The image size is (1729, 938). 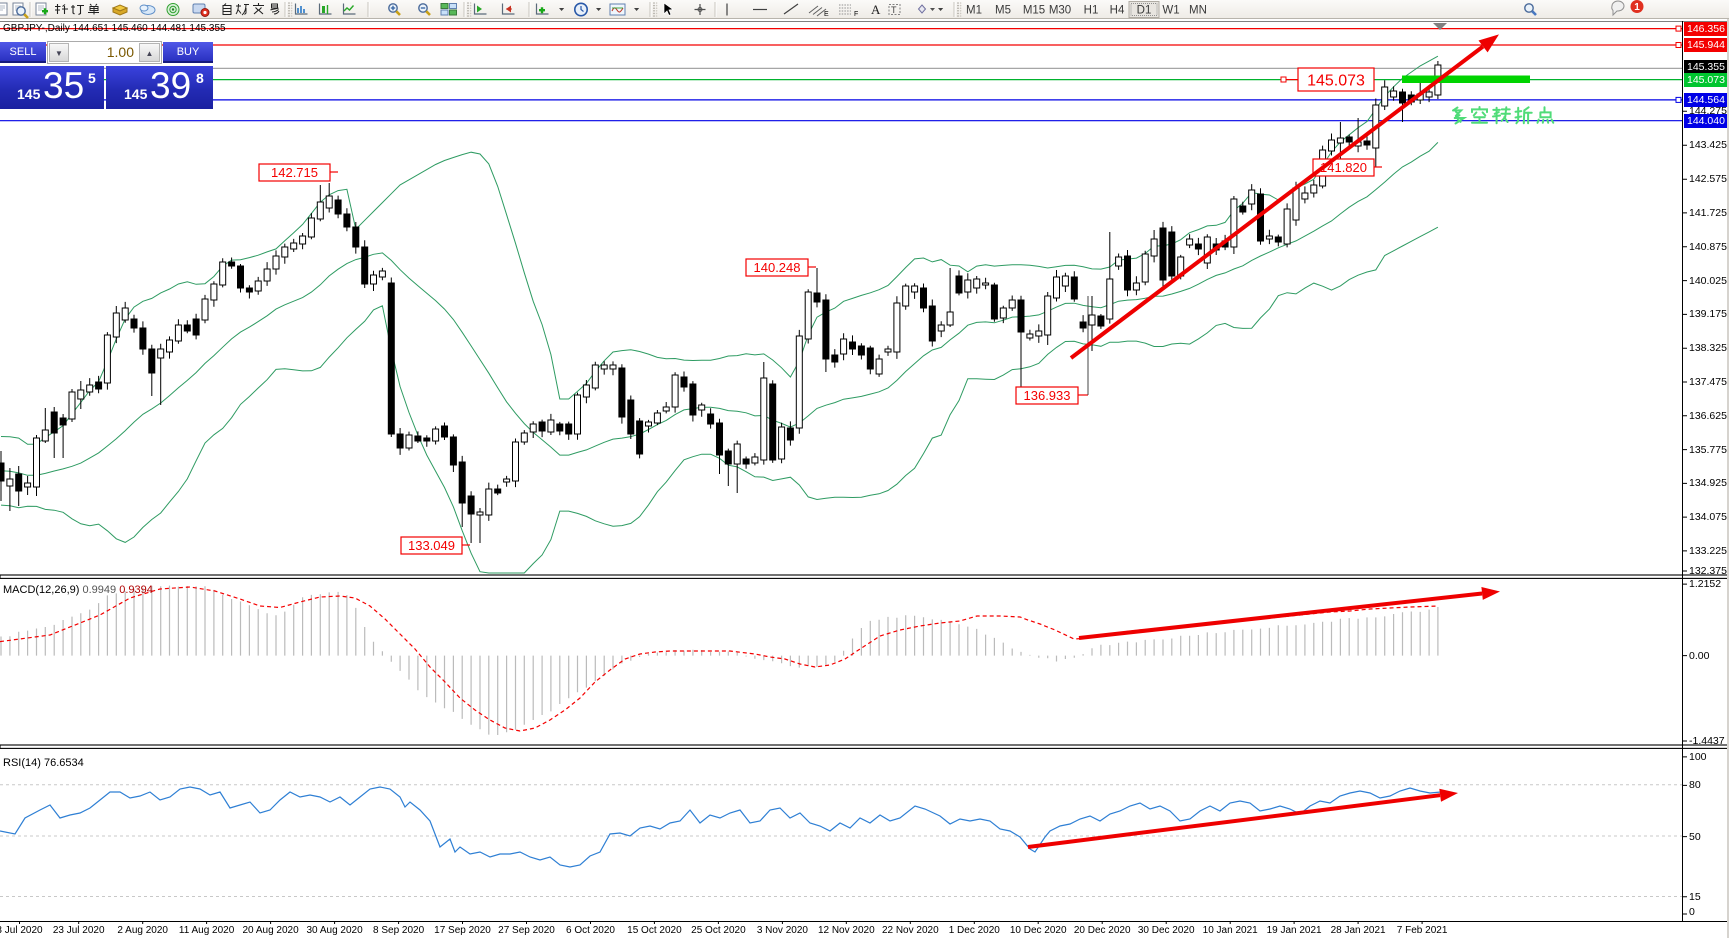 What do you see at coordinates (1230, 930) in the screenshot?
I see `svg-text: 10 Jan 2021` at bounding box center [1230, 930].